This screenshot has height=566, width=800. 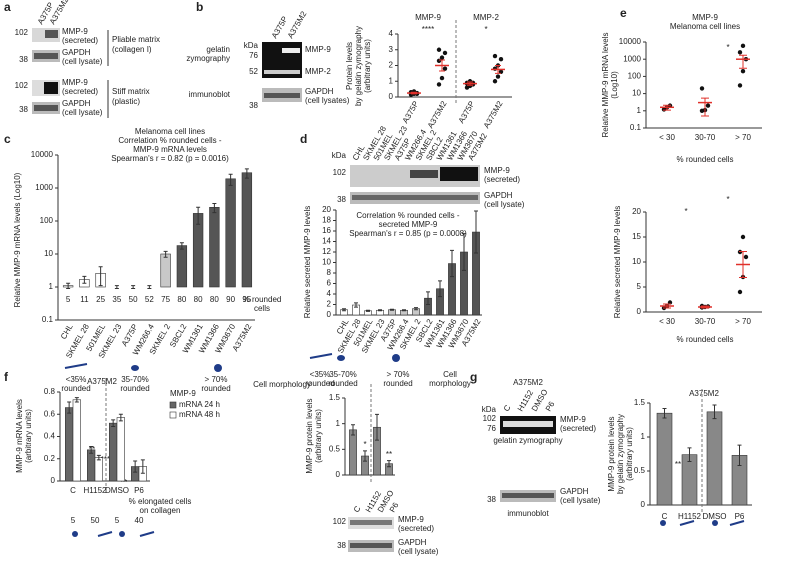 What do you see at coordinates (667, 137) in the screenshot?
I see `label: < 30` at bounding box center [667, 137].